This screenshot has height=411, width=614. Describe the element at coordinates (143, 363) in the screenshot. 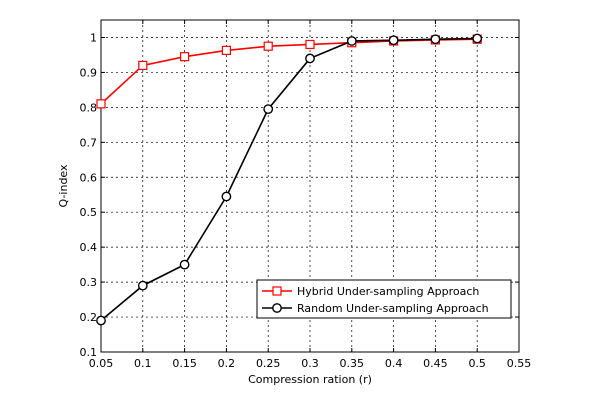

I see `x-tick-label: 0.1` at that location.